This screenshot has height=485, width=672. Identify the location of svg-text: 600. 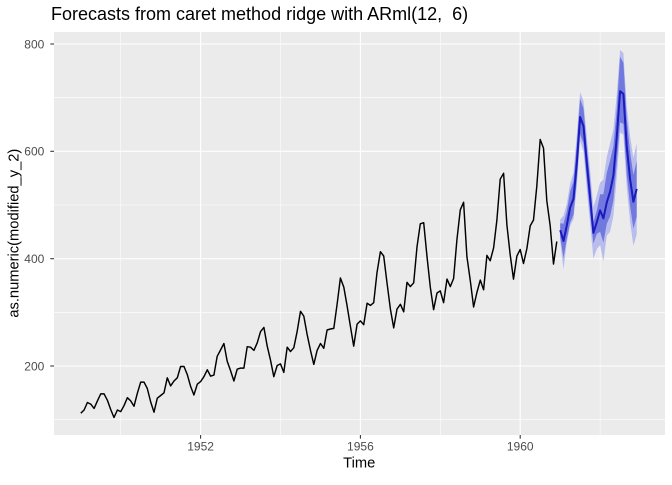
(34, 152).